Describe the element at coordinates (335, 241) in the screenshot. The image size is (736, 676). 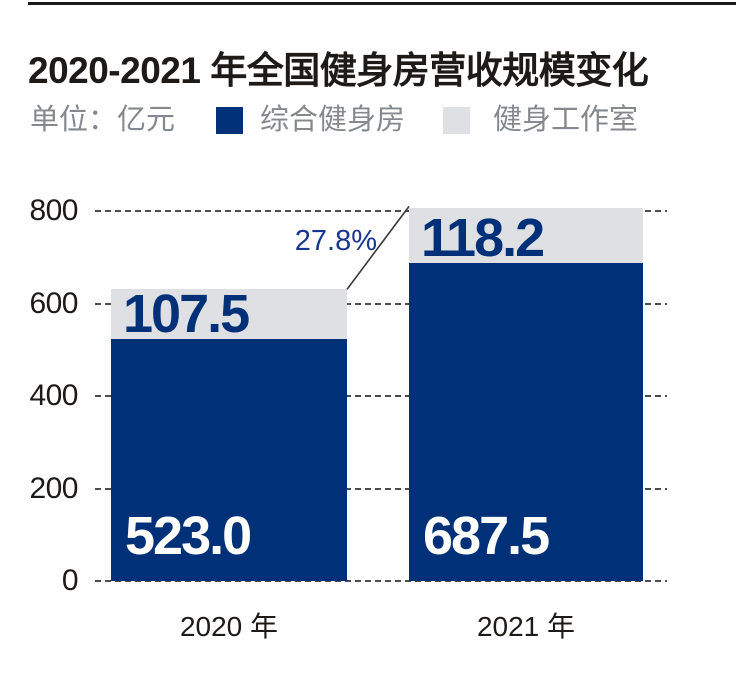
I see `growth-annotation: 27.8%` at that location.